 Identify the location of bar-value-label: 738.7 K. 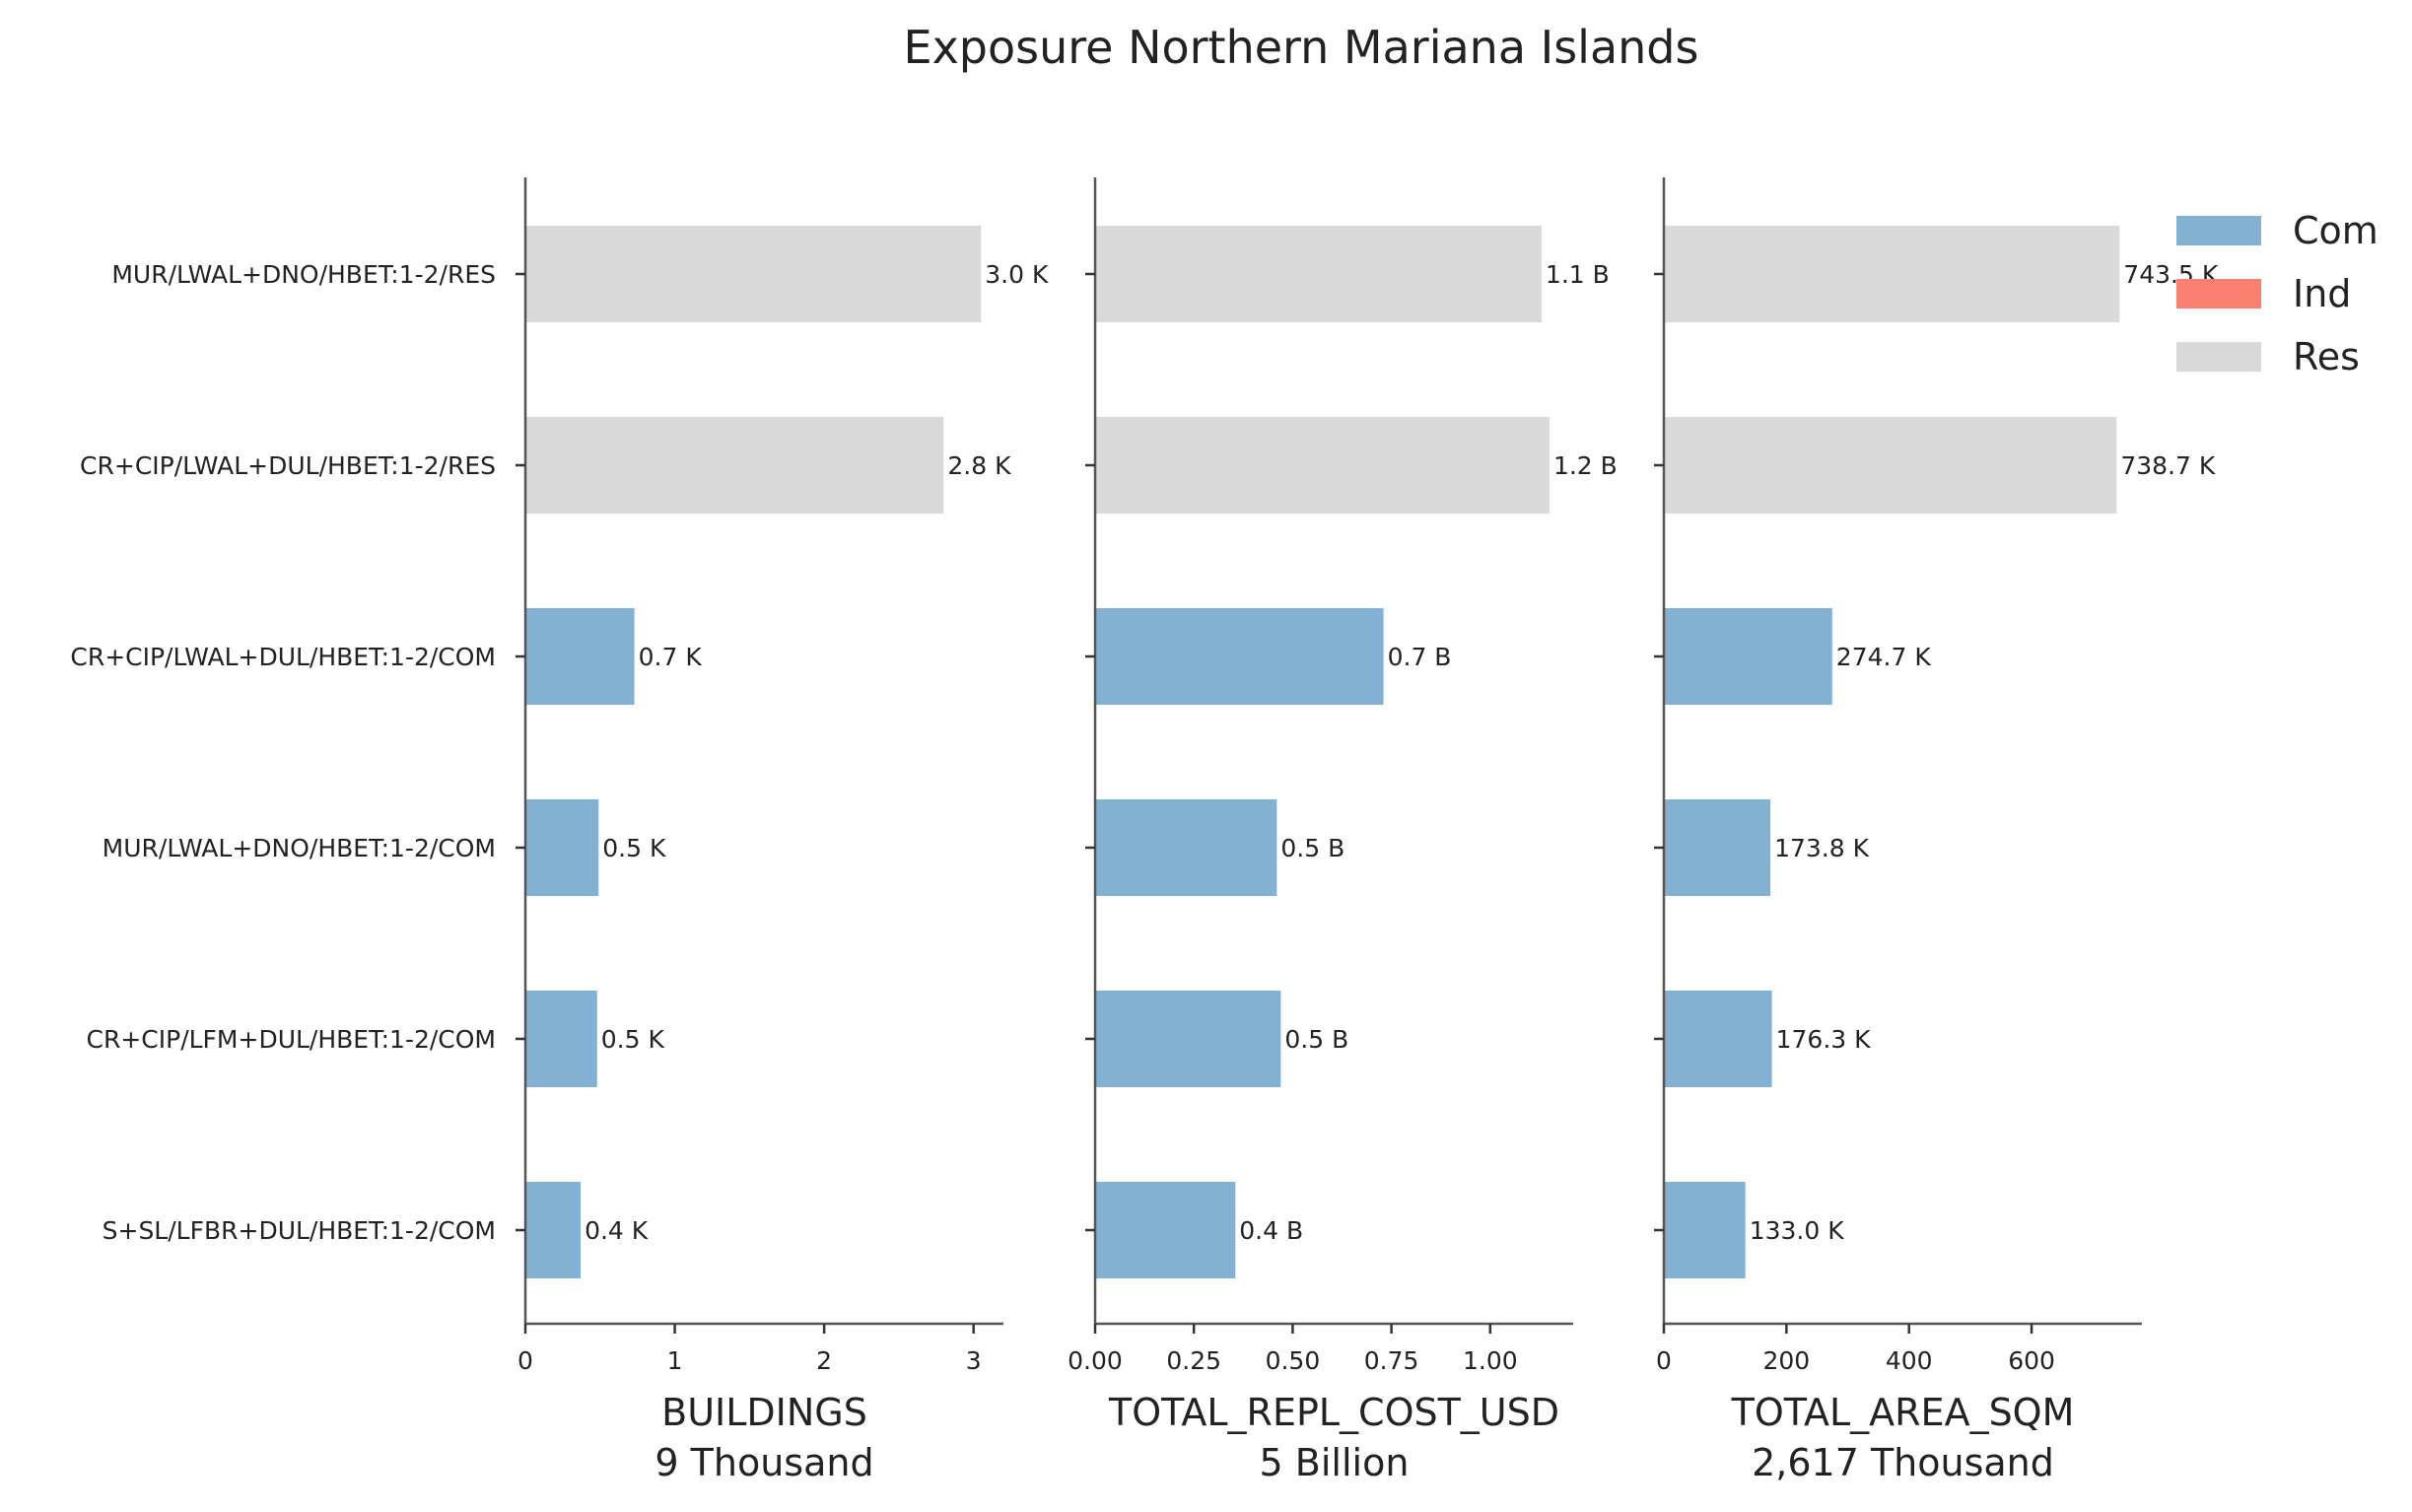
(2168, 466).